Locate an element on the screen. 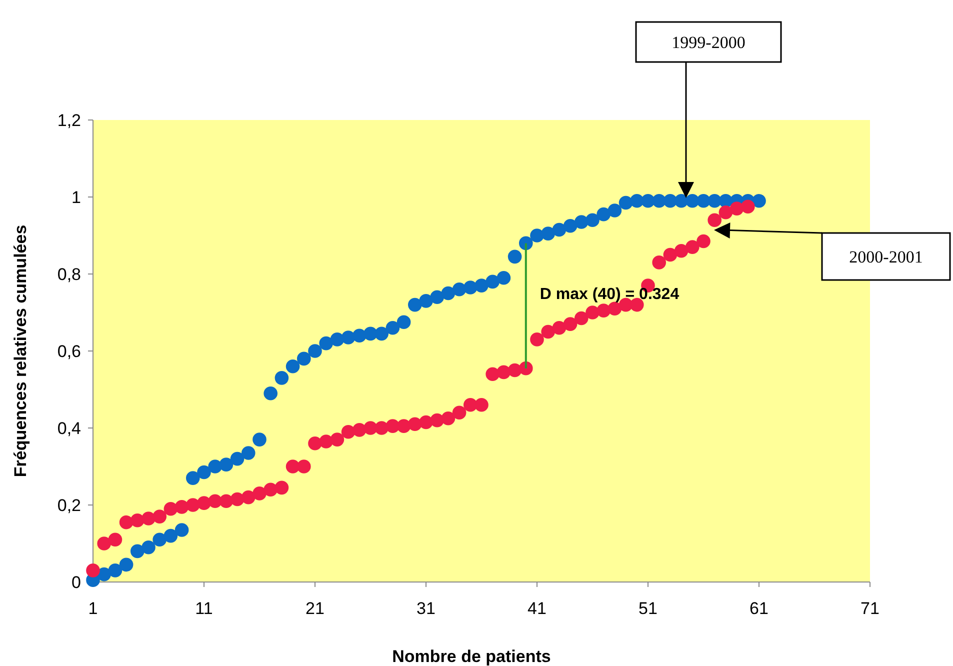 The height and width of the screenshot is (666, 953). x-tick-label: 51 is located at coordinates (648, 608).